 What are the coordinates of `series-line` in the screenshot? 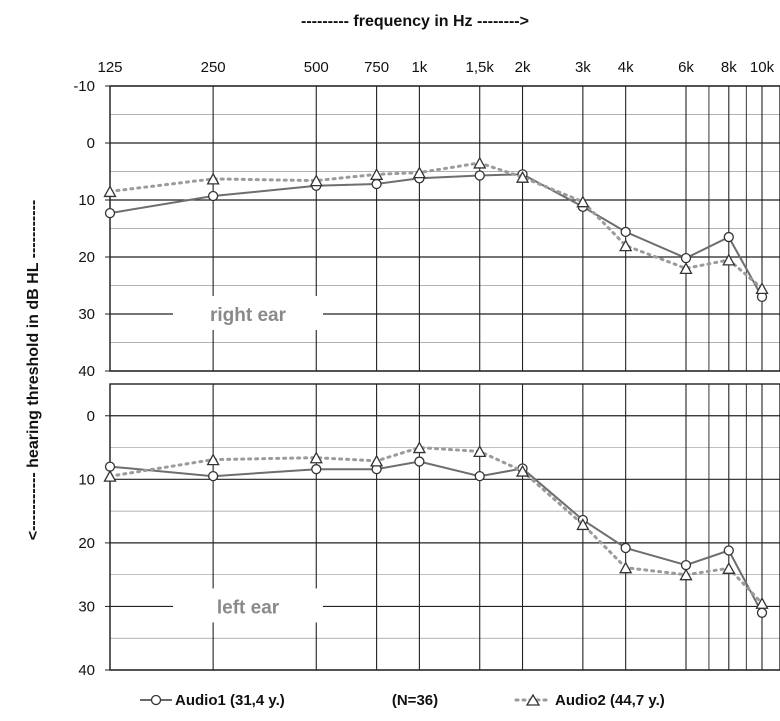 It's located at (436, 235).